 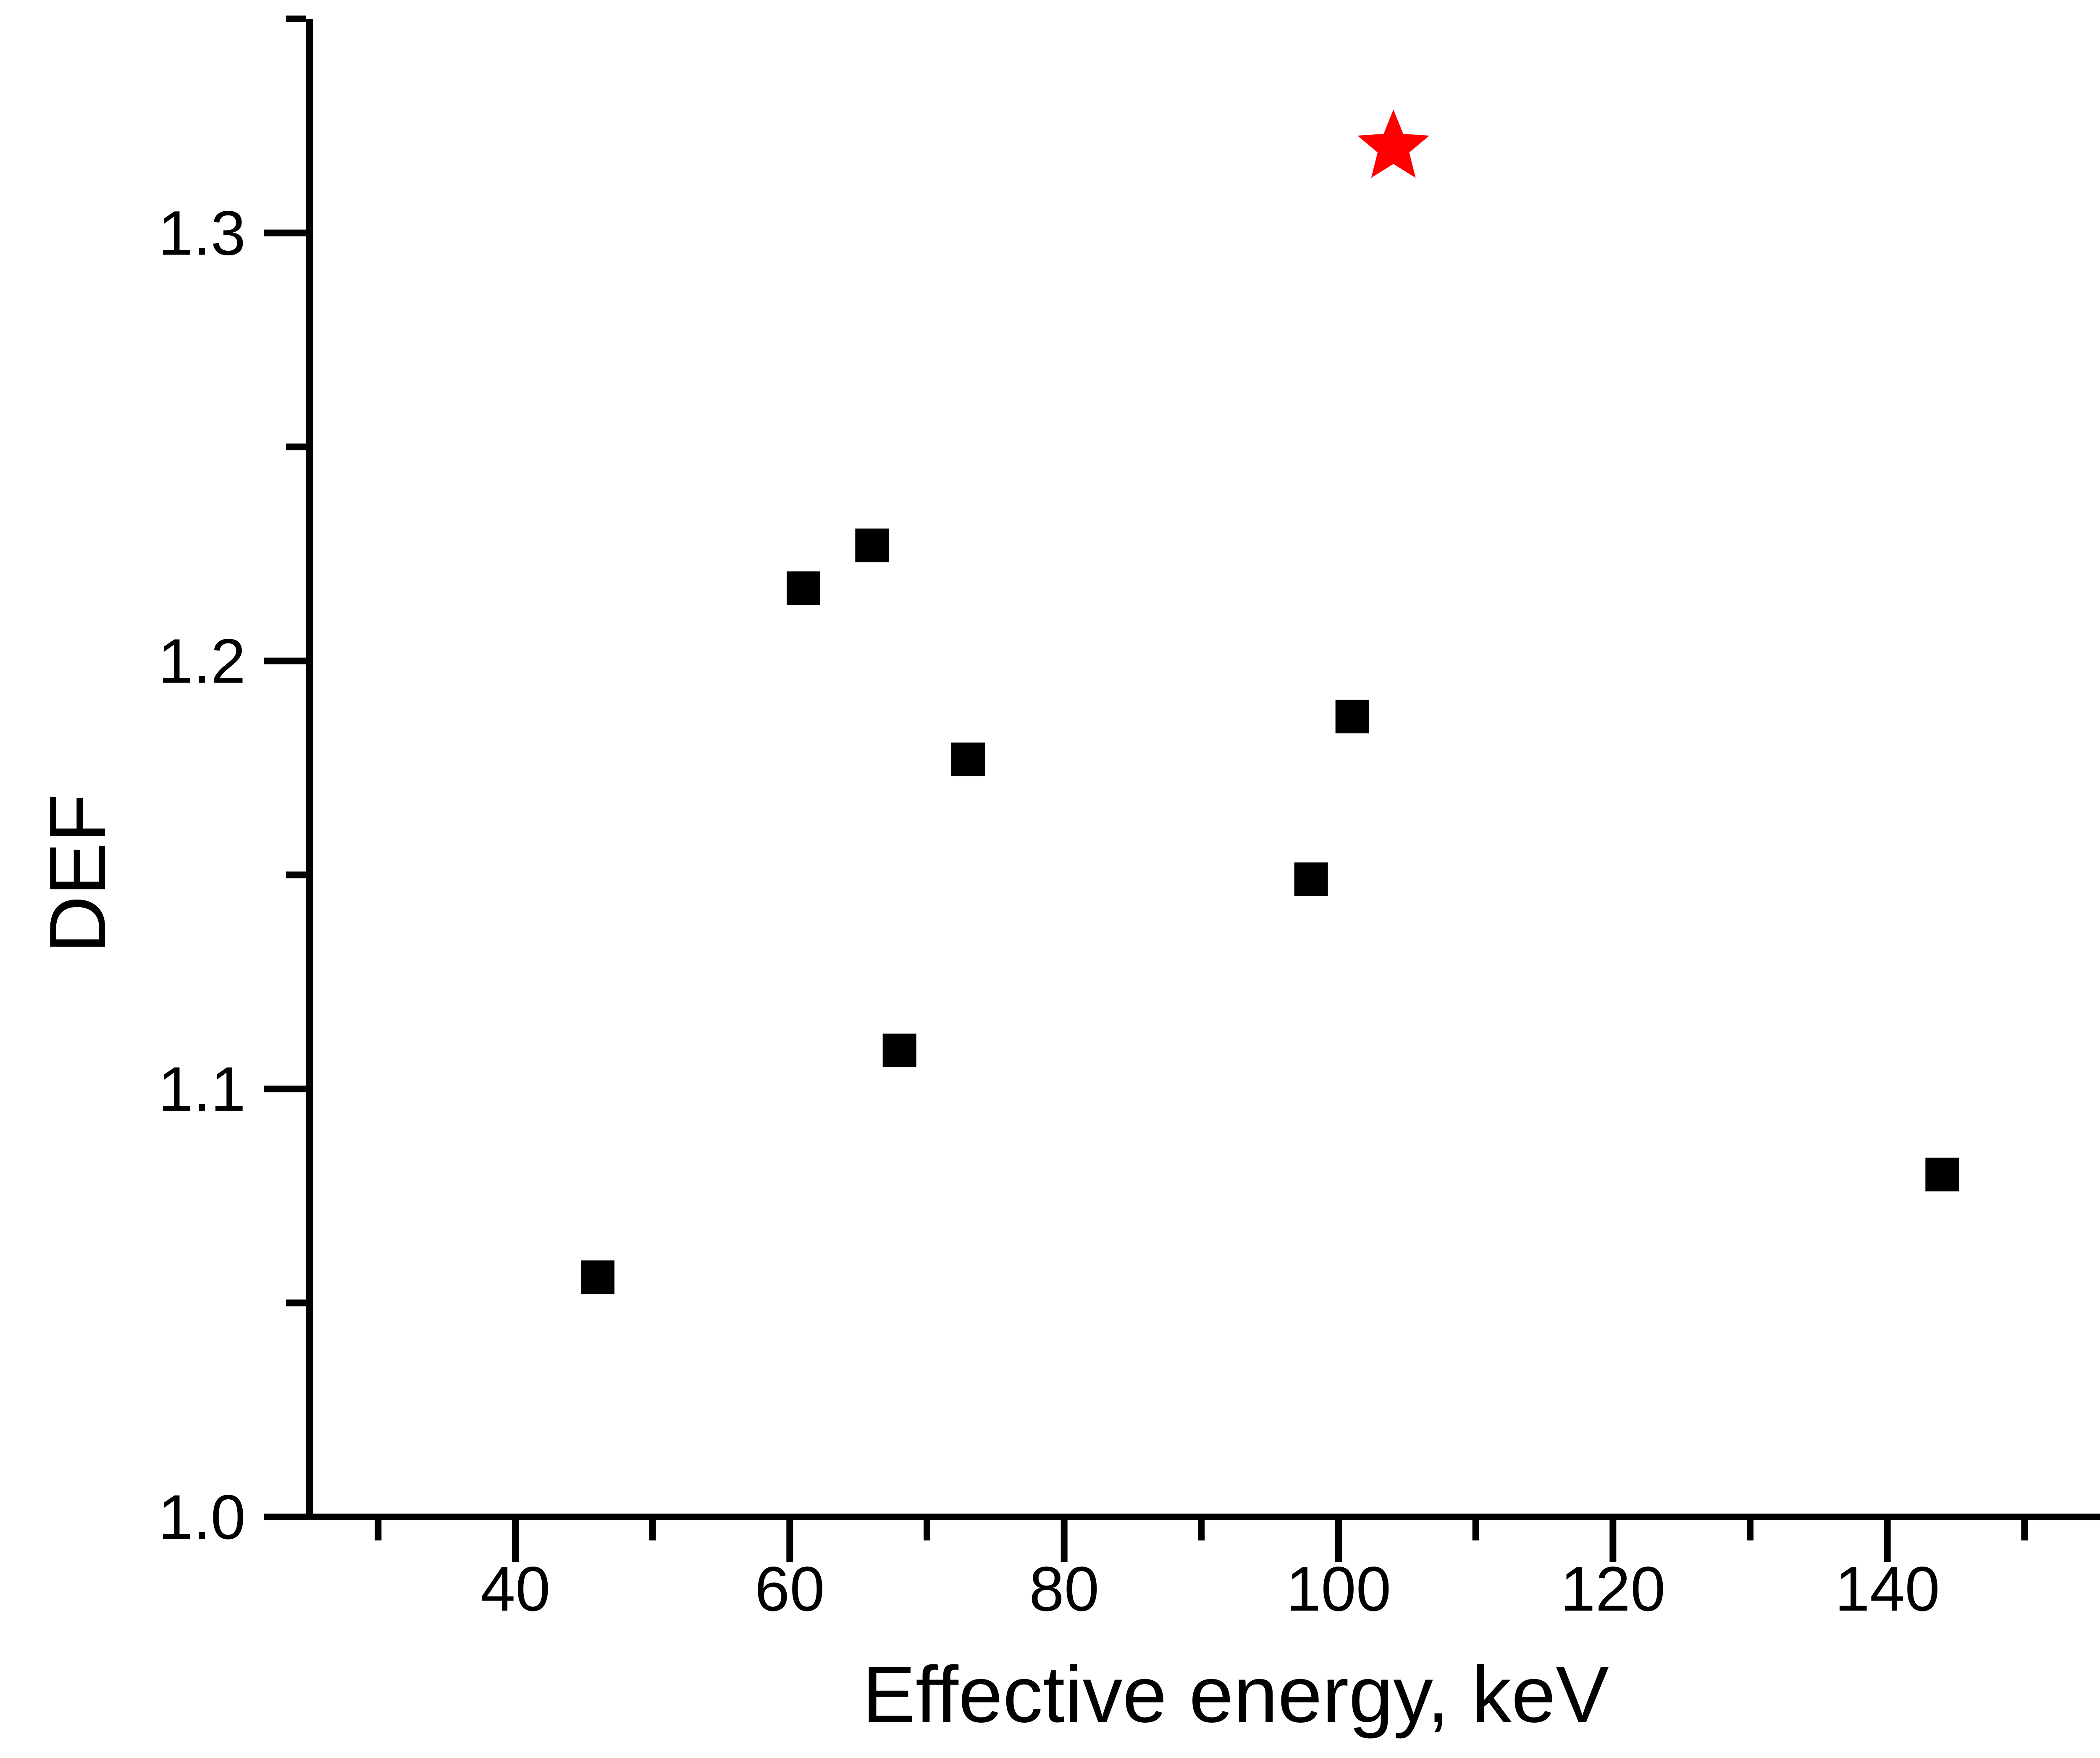 I want to click on y-axis-title: DEF, so click(x=77, y=873).